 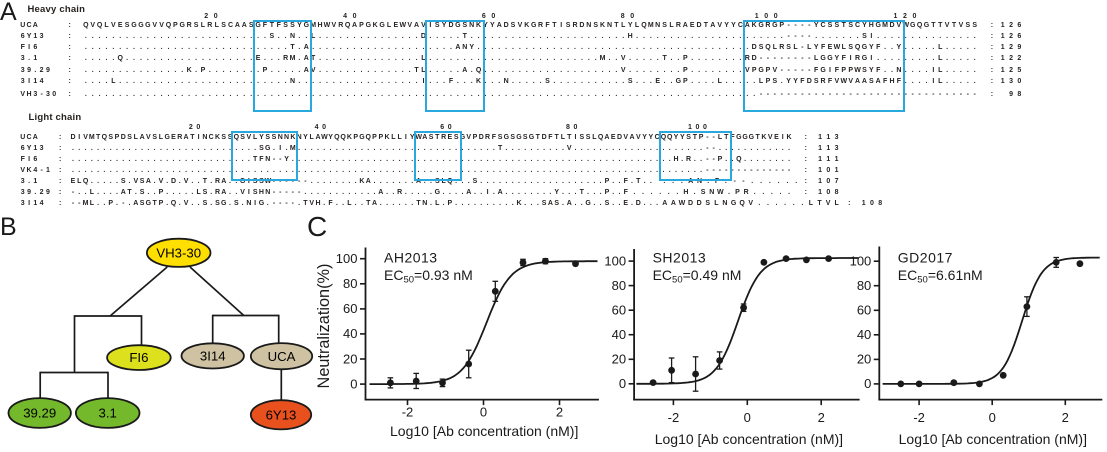 I want to click on svg-text: EC50=6.61nM, so click(x=940, y=276).